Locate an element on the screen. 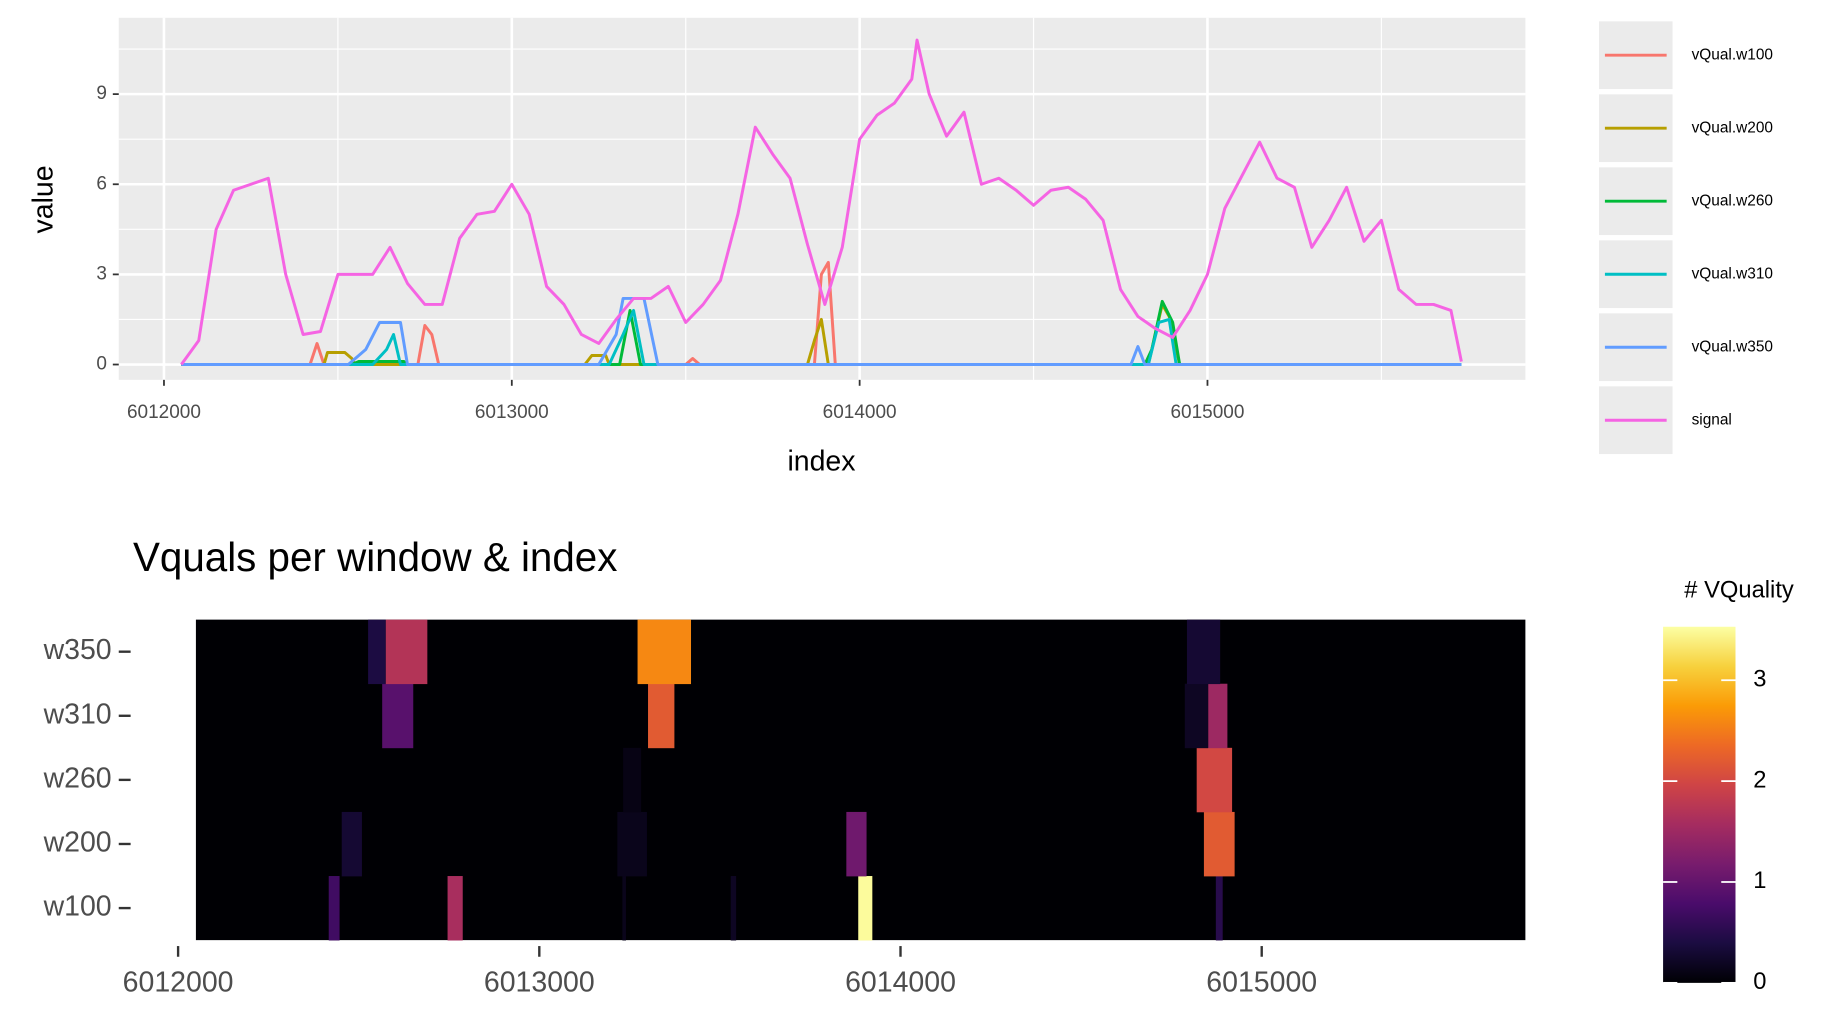 This screenshot has height=1018, width=1840. legend-label: vQual.w260 is located at coordinates (1732, 200).